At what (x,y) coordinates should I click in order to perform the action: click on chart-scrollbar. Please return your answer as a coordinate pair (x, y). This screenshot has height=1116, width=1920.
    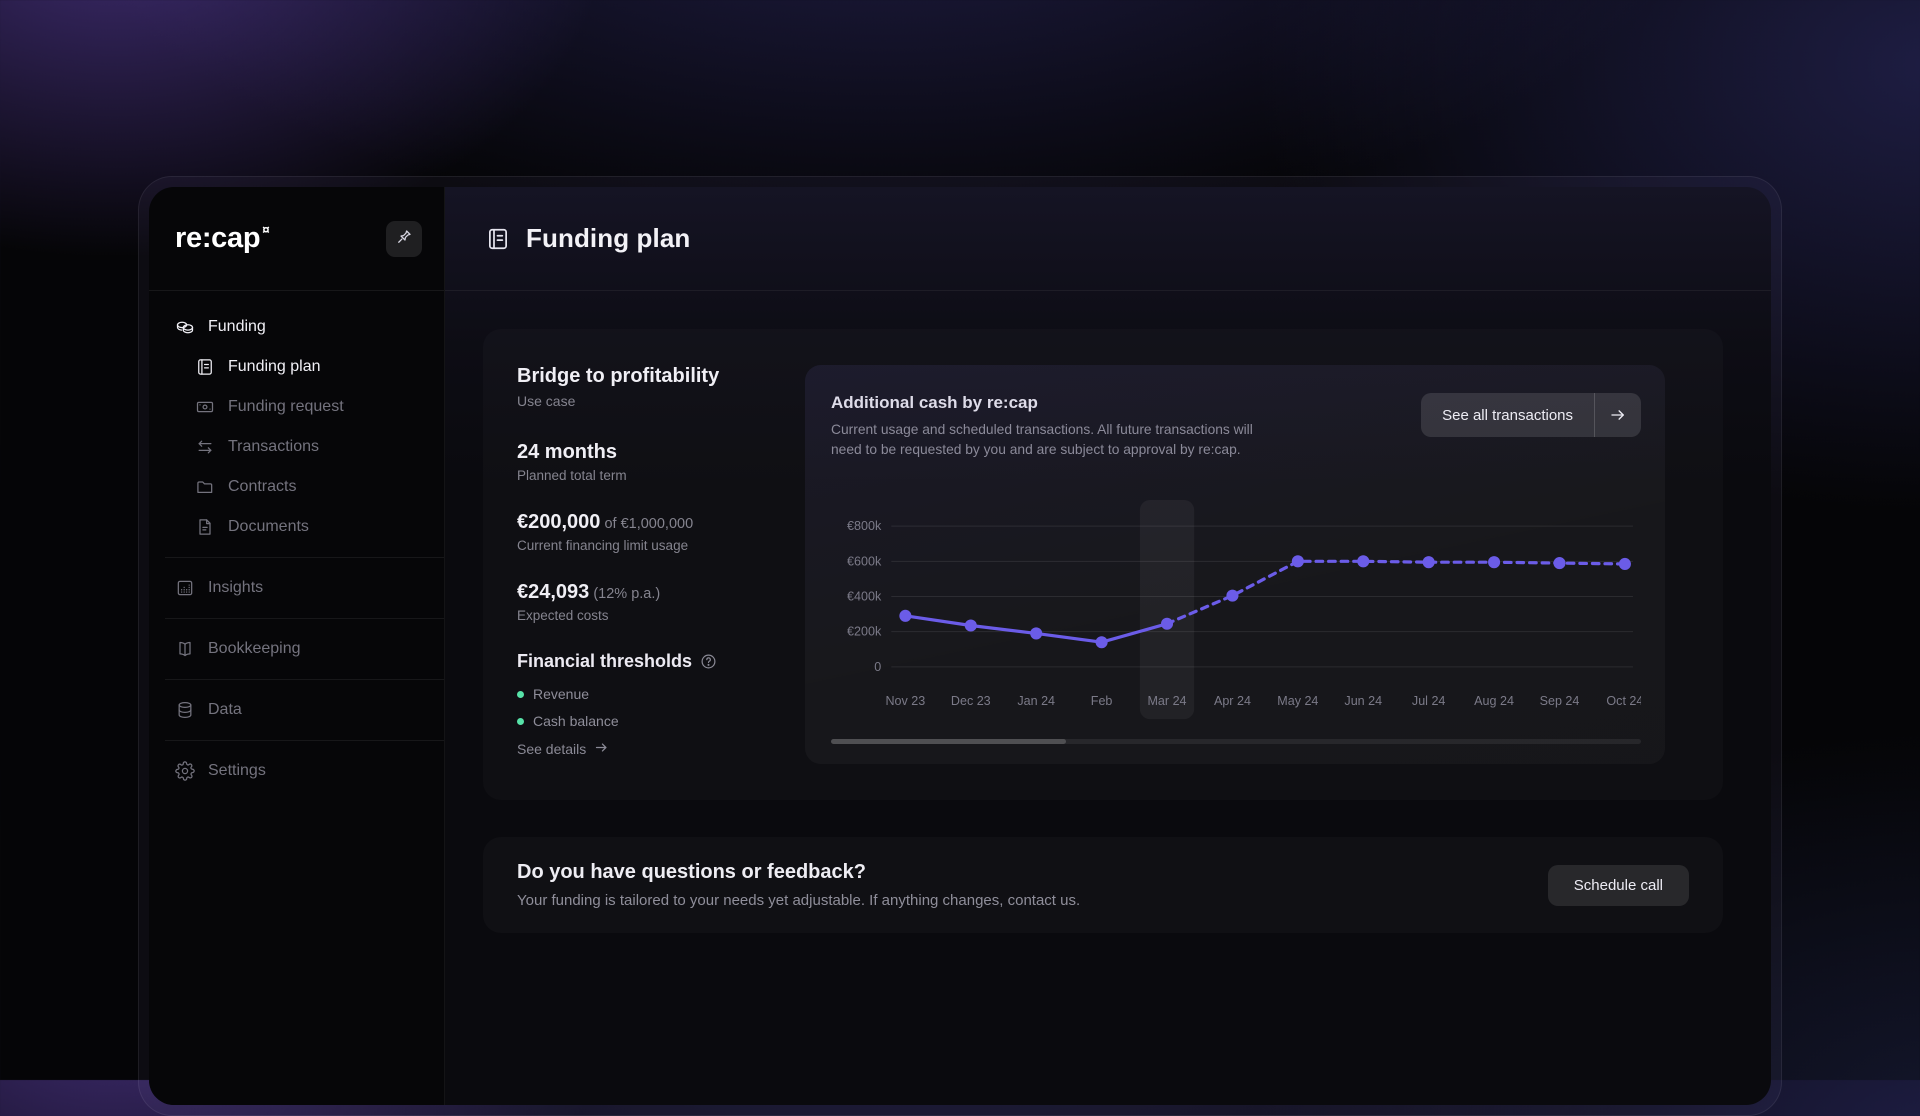
    Looking at the image, I should click on (1236, 741).